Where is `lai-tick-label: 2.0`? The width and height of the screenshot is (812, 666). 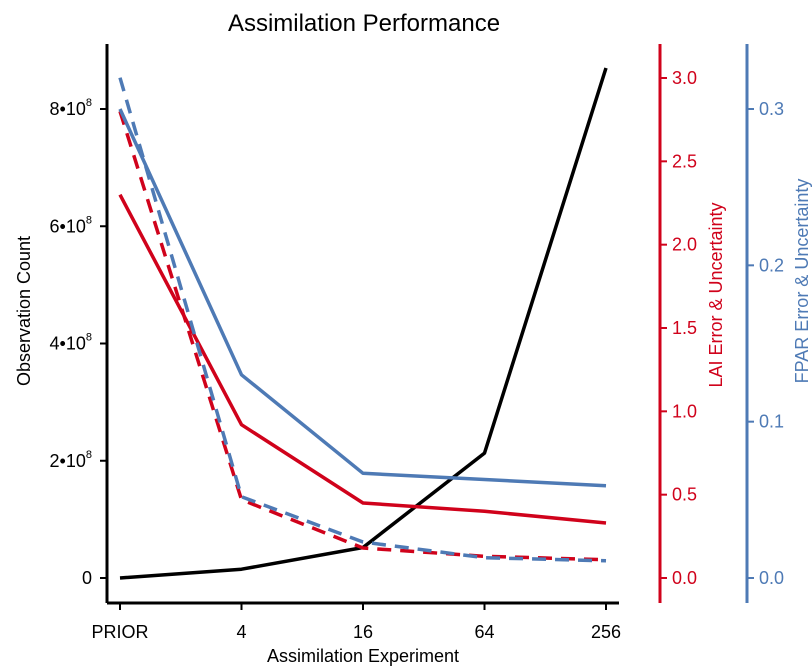 lai-tick-label: 2.0 is located at coordinates (684, 245).